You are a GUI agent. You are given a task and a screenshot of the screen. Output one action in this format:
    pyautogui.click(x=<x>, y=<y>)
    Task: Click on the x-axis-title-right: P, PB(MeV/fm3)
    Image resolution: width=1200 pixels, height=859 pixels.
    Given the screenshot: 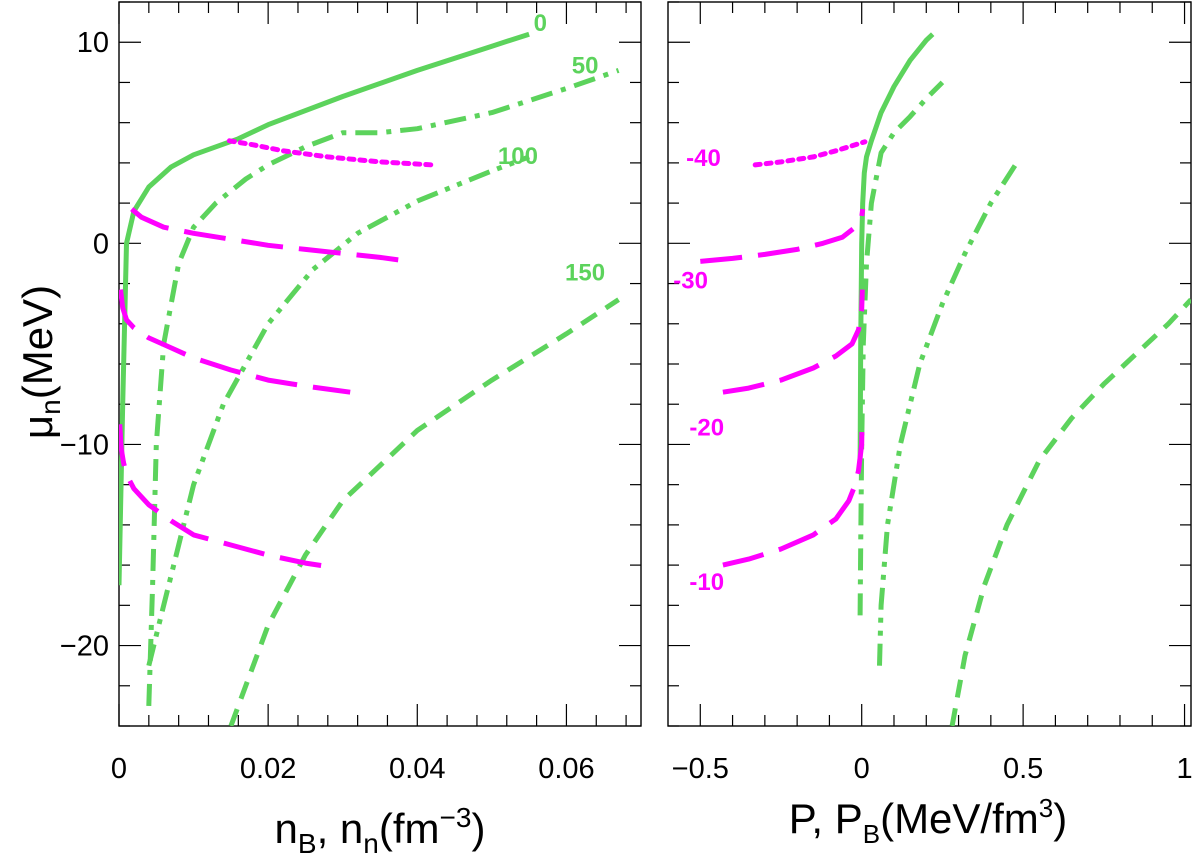 What is the action you would take?
    pyautogui.click(x=928, y=821)
    